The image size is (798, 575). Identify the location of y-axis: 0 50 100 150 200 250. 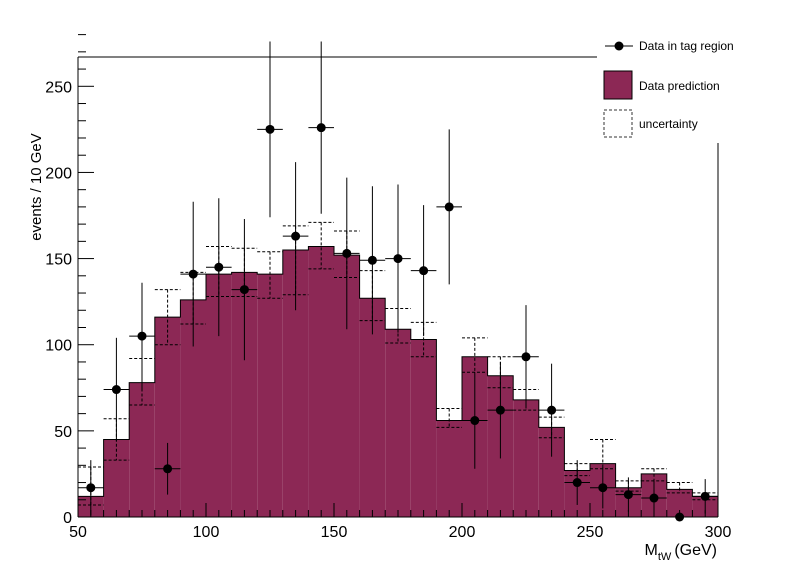
(69, 280).